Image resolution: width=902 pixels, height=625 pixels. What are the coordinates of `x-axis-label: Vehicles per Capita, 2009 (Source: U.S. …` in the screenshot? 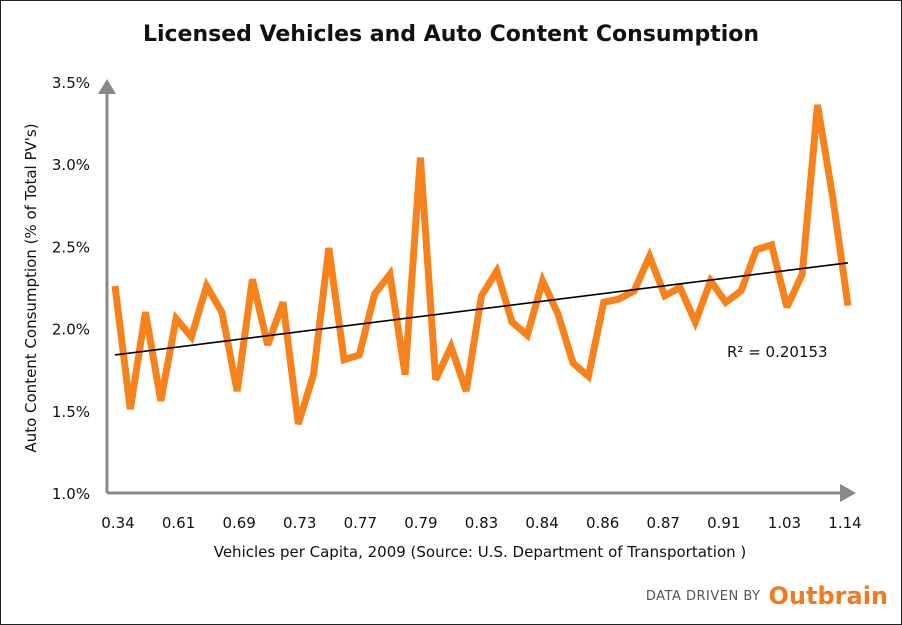 It's located at (480, 552).